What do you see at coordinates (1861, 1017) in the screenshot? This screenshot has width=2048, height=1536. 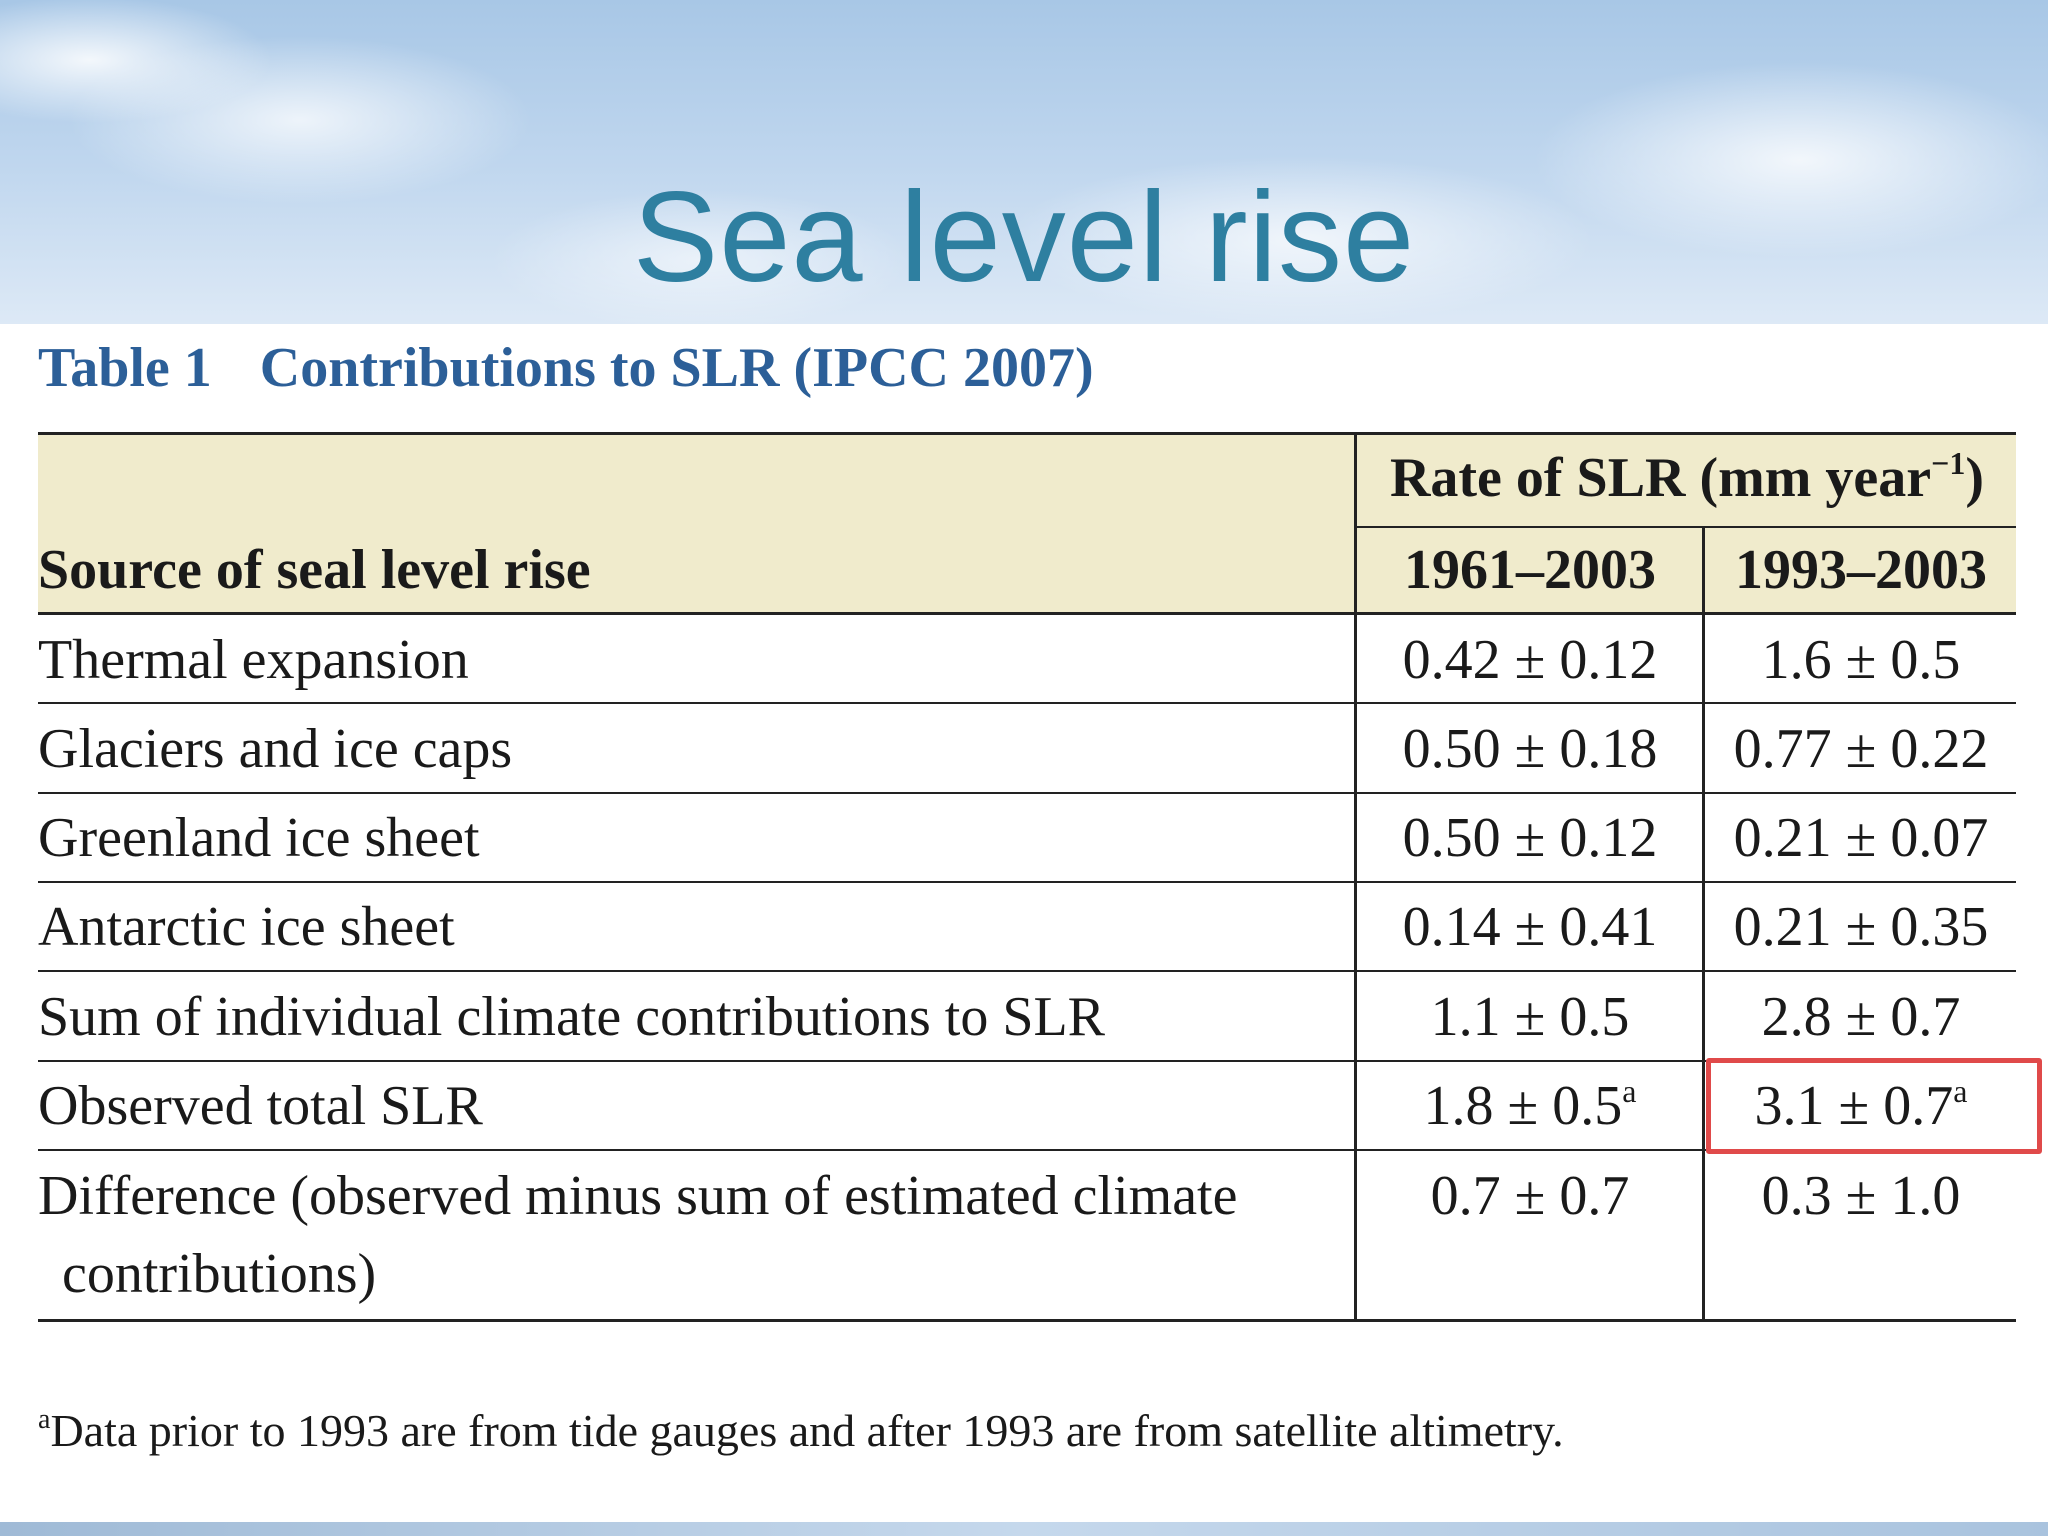 I see `row-value-1993-2003: 2.8 ± 0.7` at bounding box center [1861, 1017].